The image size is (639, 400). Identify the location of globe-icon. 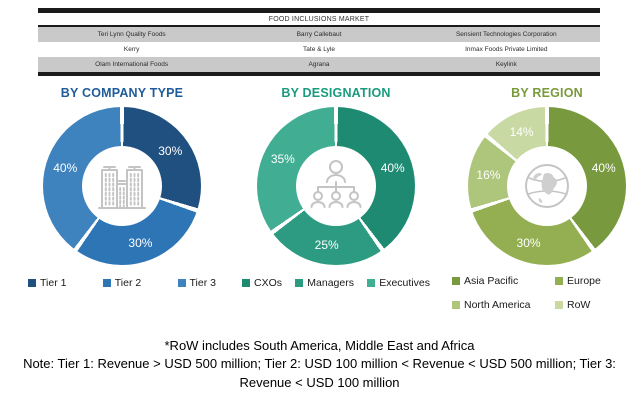
(547, 186).